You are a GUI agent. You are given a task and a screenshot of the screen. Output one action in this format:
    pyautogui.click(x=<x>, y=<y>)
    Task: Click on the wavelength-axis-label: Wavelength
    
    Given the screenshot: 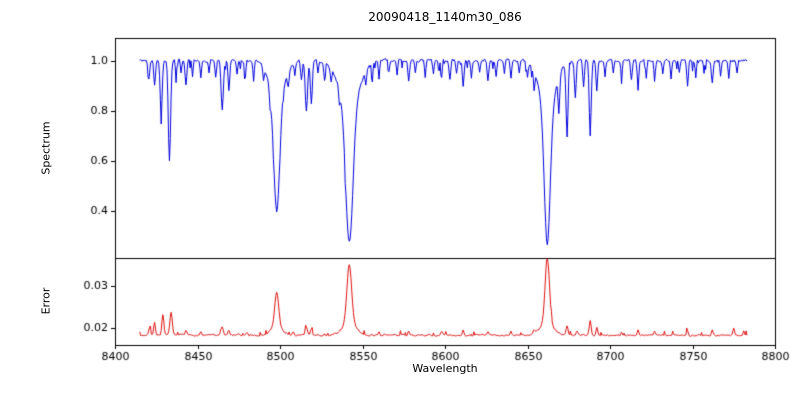 What is the action you would take?
    pyautogui.click(x=445, y=368)
    